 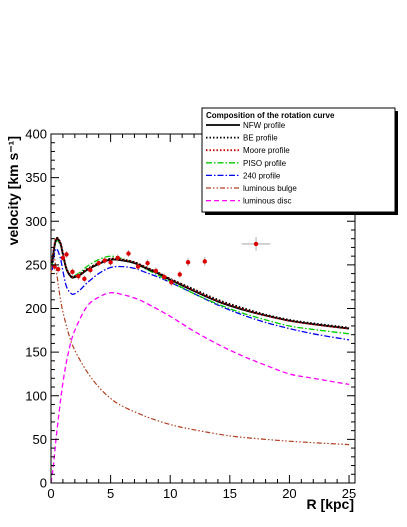 I want to click on y-tick-label: 250, so click(x=36, y=264).